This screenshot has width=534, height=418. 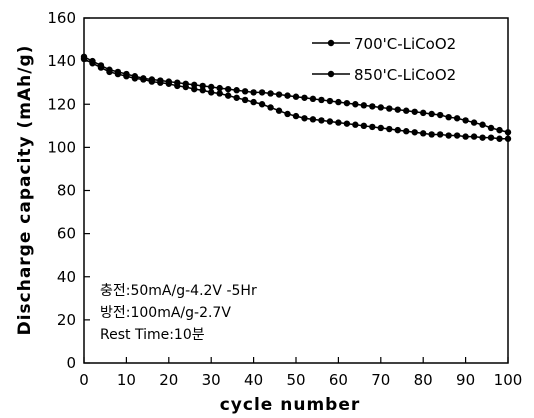 I want to click on legend-label-850: 850'C-LiCoO2, so click(x=405, y=75).